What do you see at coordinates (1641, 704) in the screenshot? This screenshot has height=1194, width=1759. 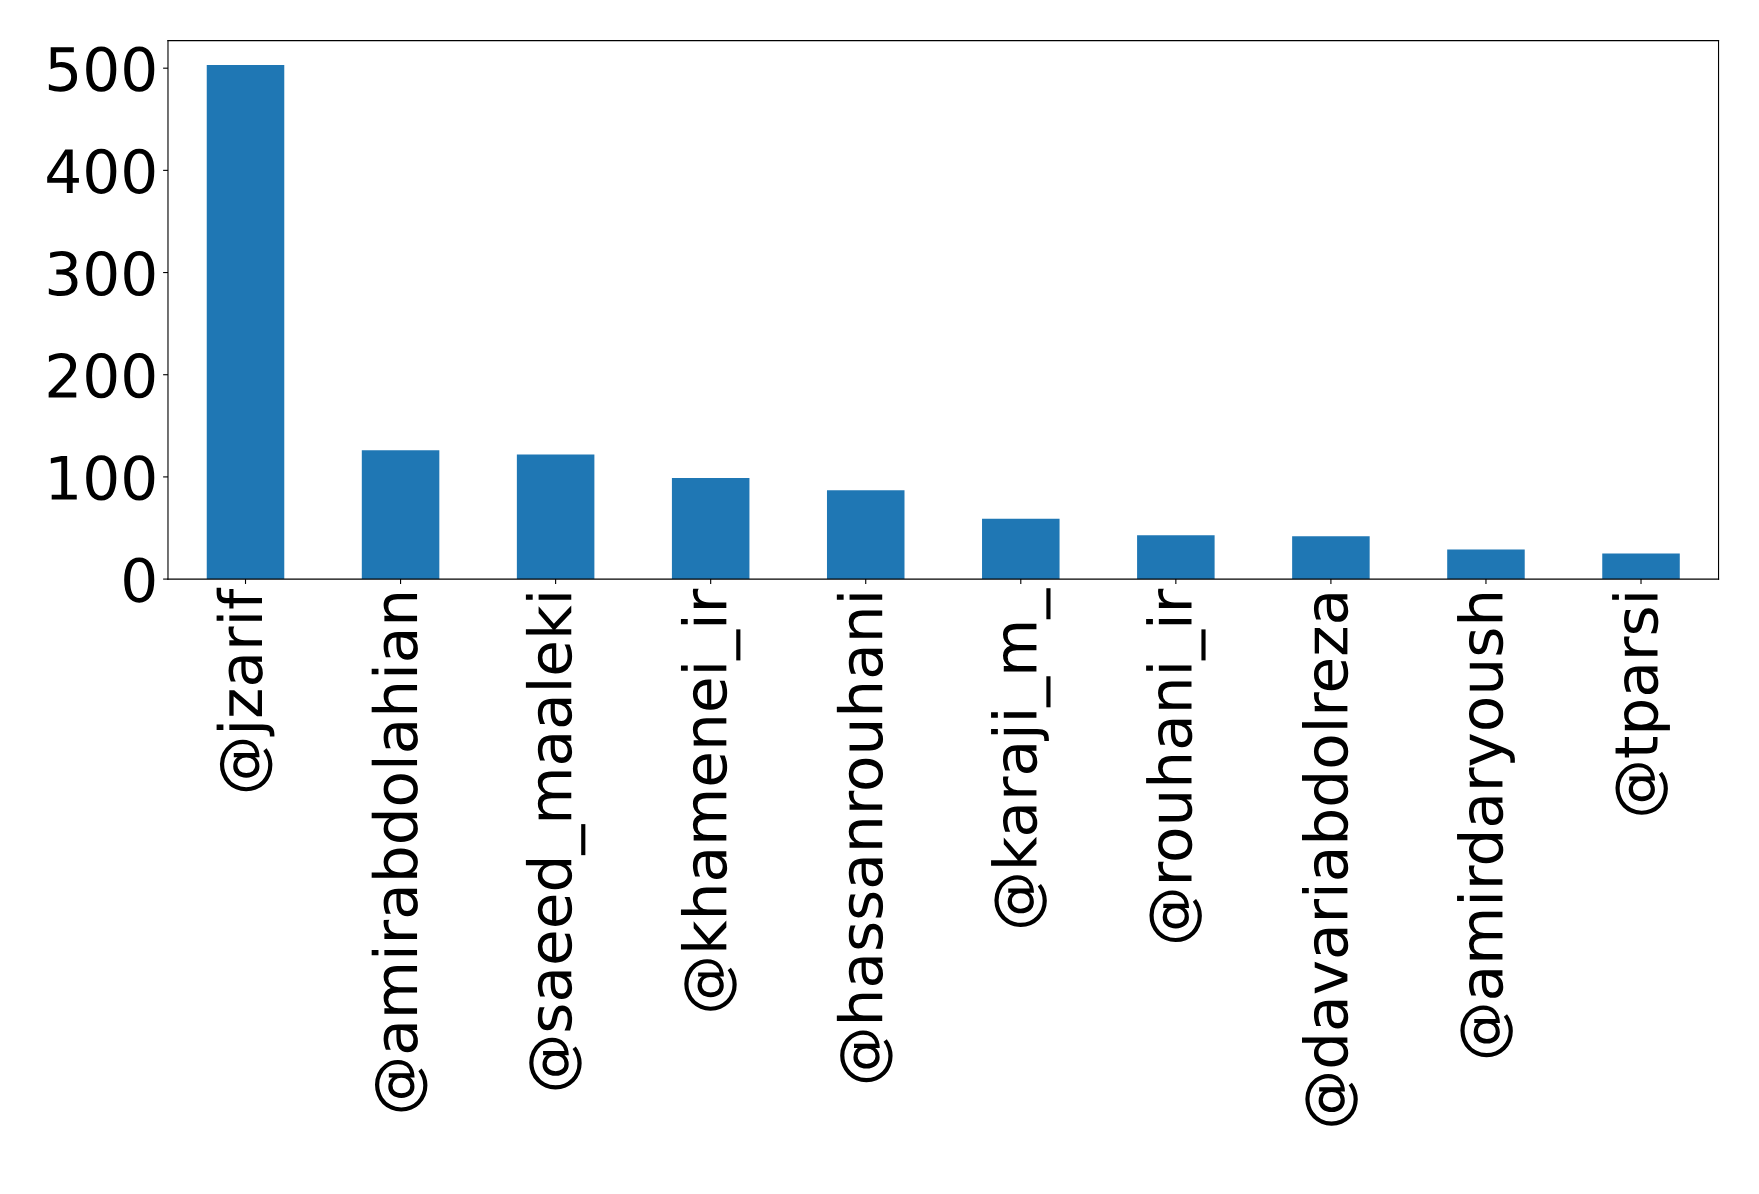 I see `x-tick-label: @tparsi` at bounding box center [1641, 704].